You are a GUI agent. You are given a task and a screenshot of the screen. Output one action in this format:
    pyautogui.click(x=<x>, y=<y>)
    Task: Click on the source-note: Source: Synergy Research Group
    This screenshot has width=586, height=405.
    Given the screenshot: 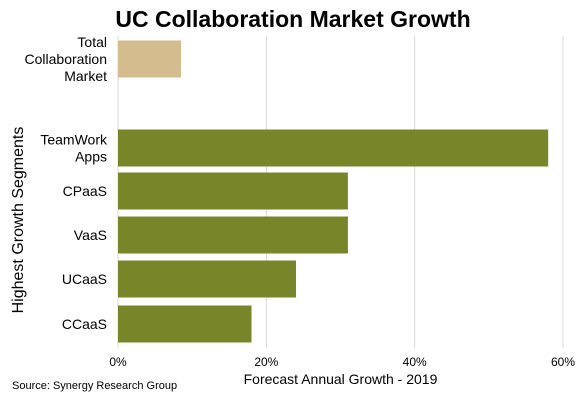 What is the action you would take?
    pyautogui.click(x=95, y=386)
    